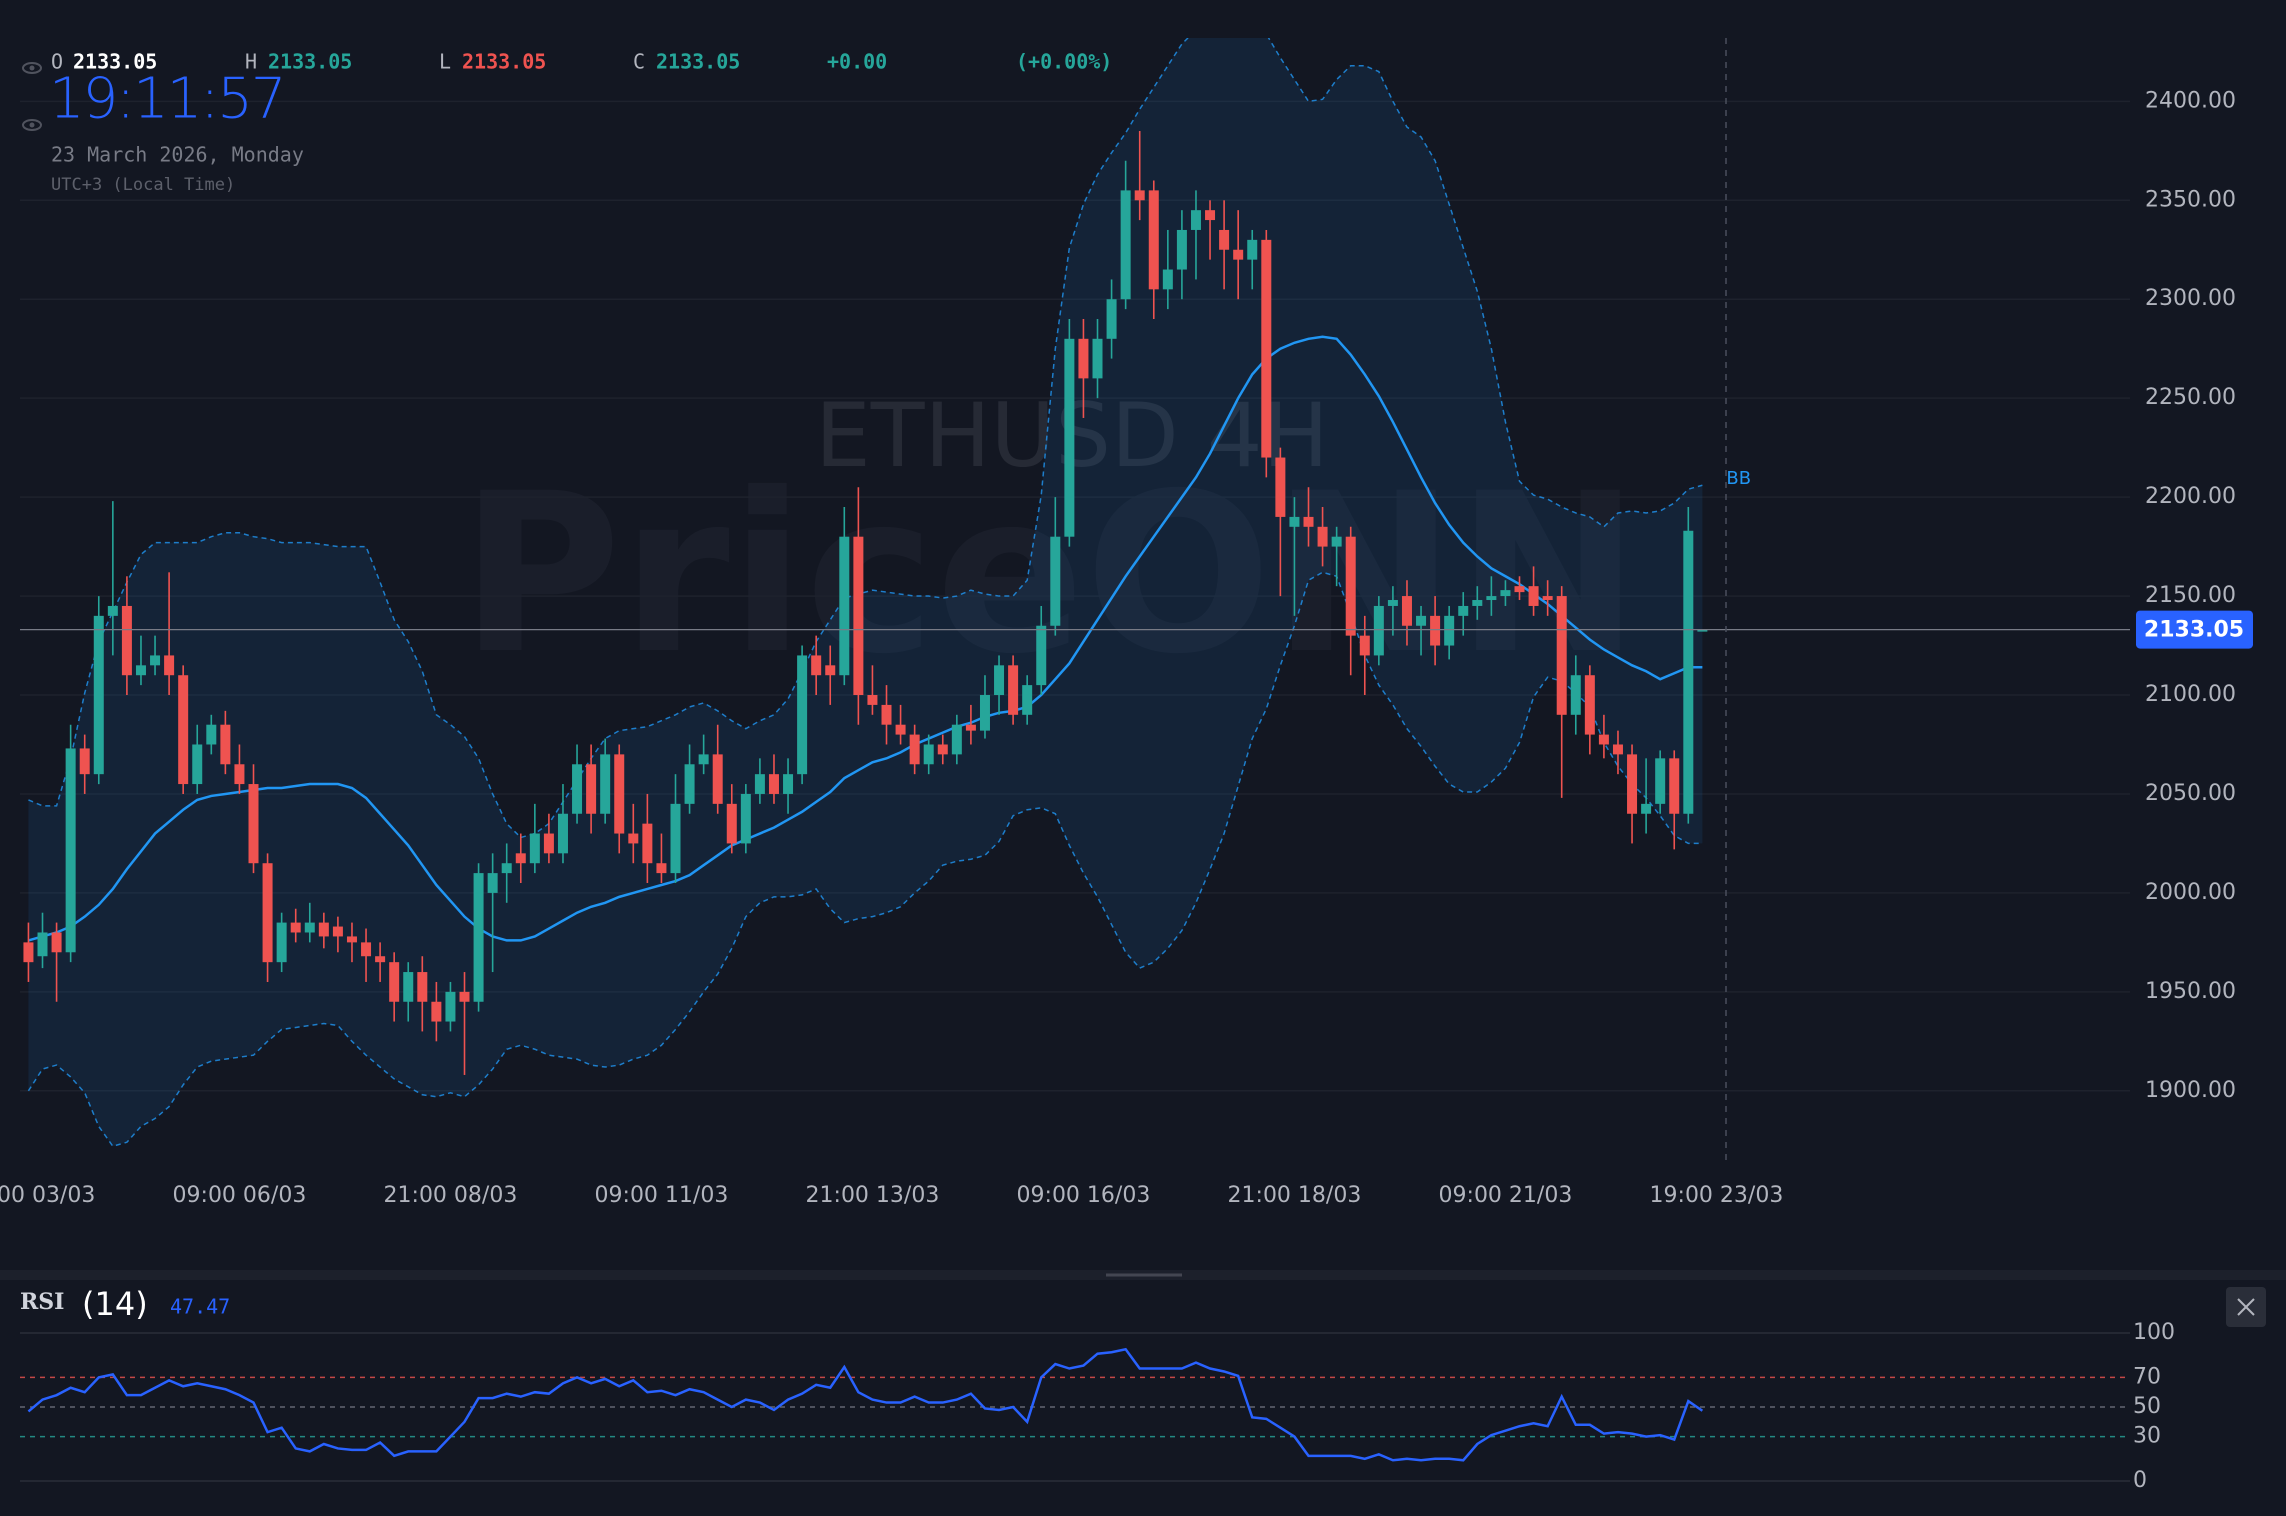 This screenshot has width=2286, height=1516. Describe the element at coordinates (2154, 1332) in the screenshot. I see `y-tick-label: 100` at that location.